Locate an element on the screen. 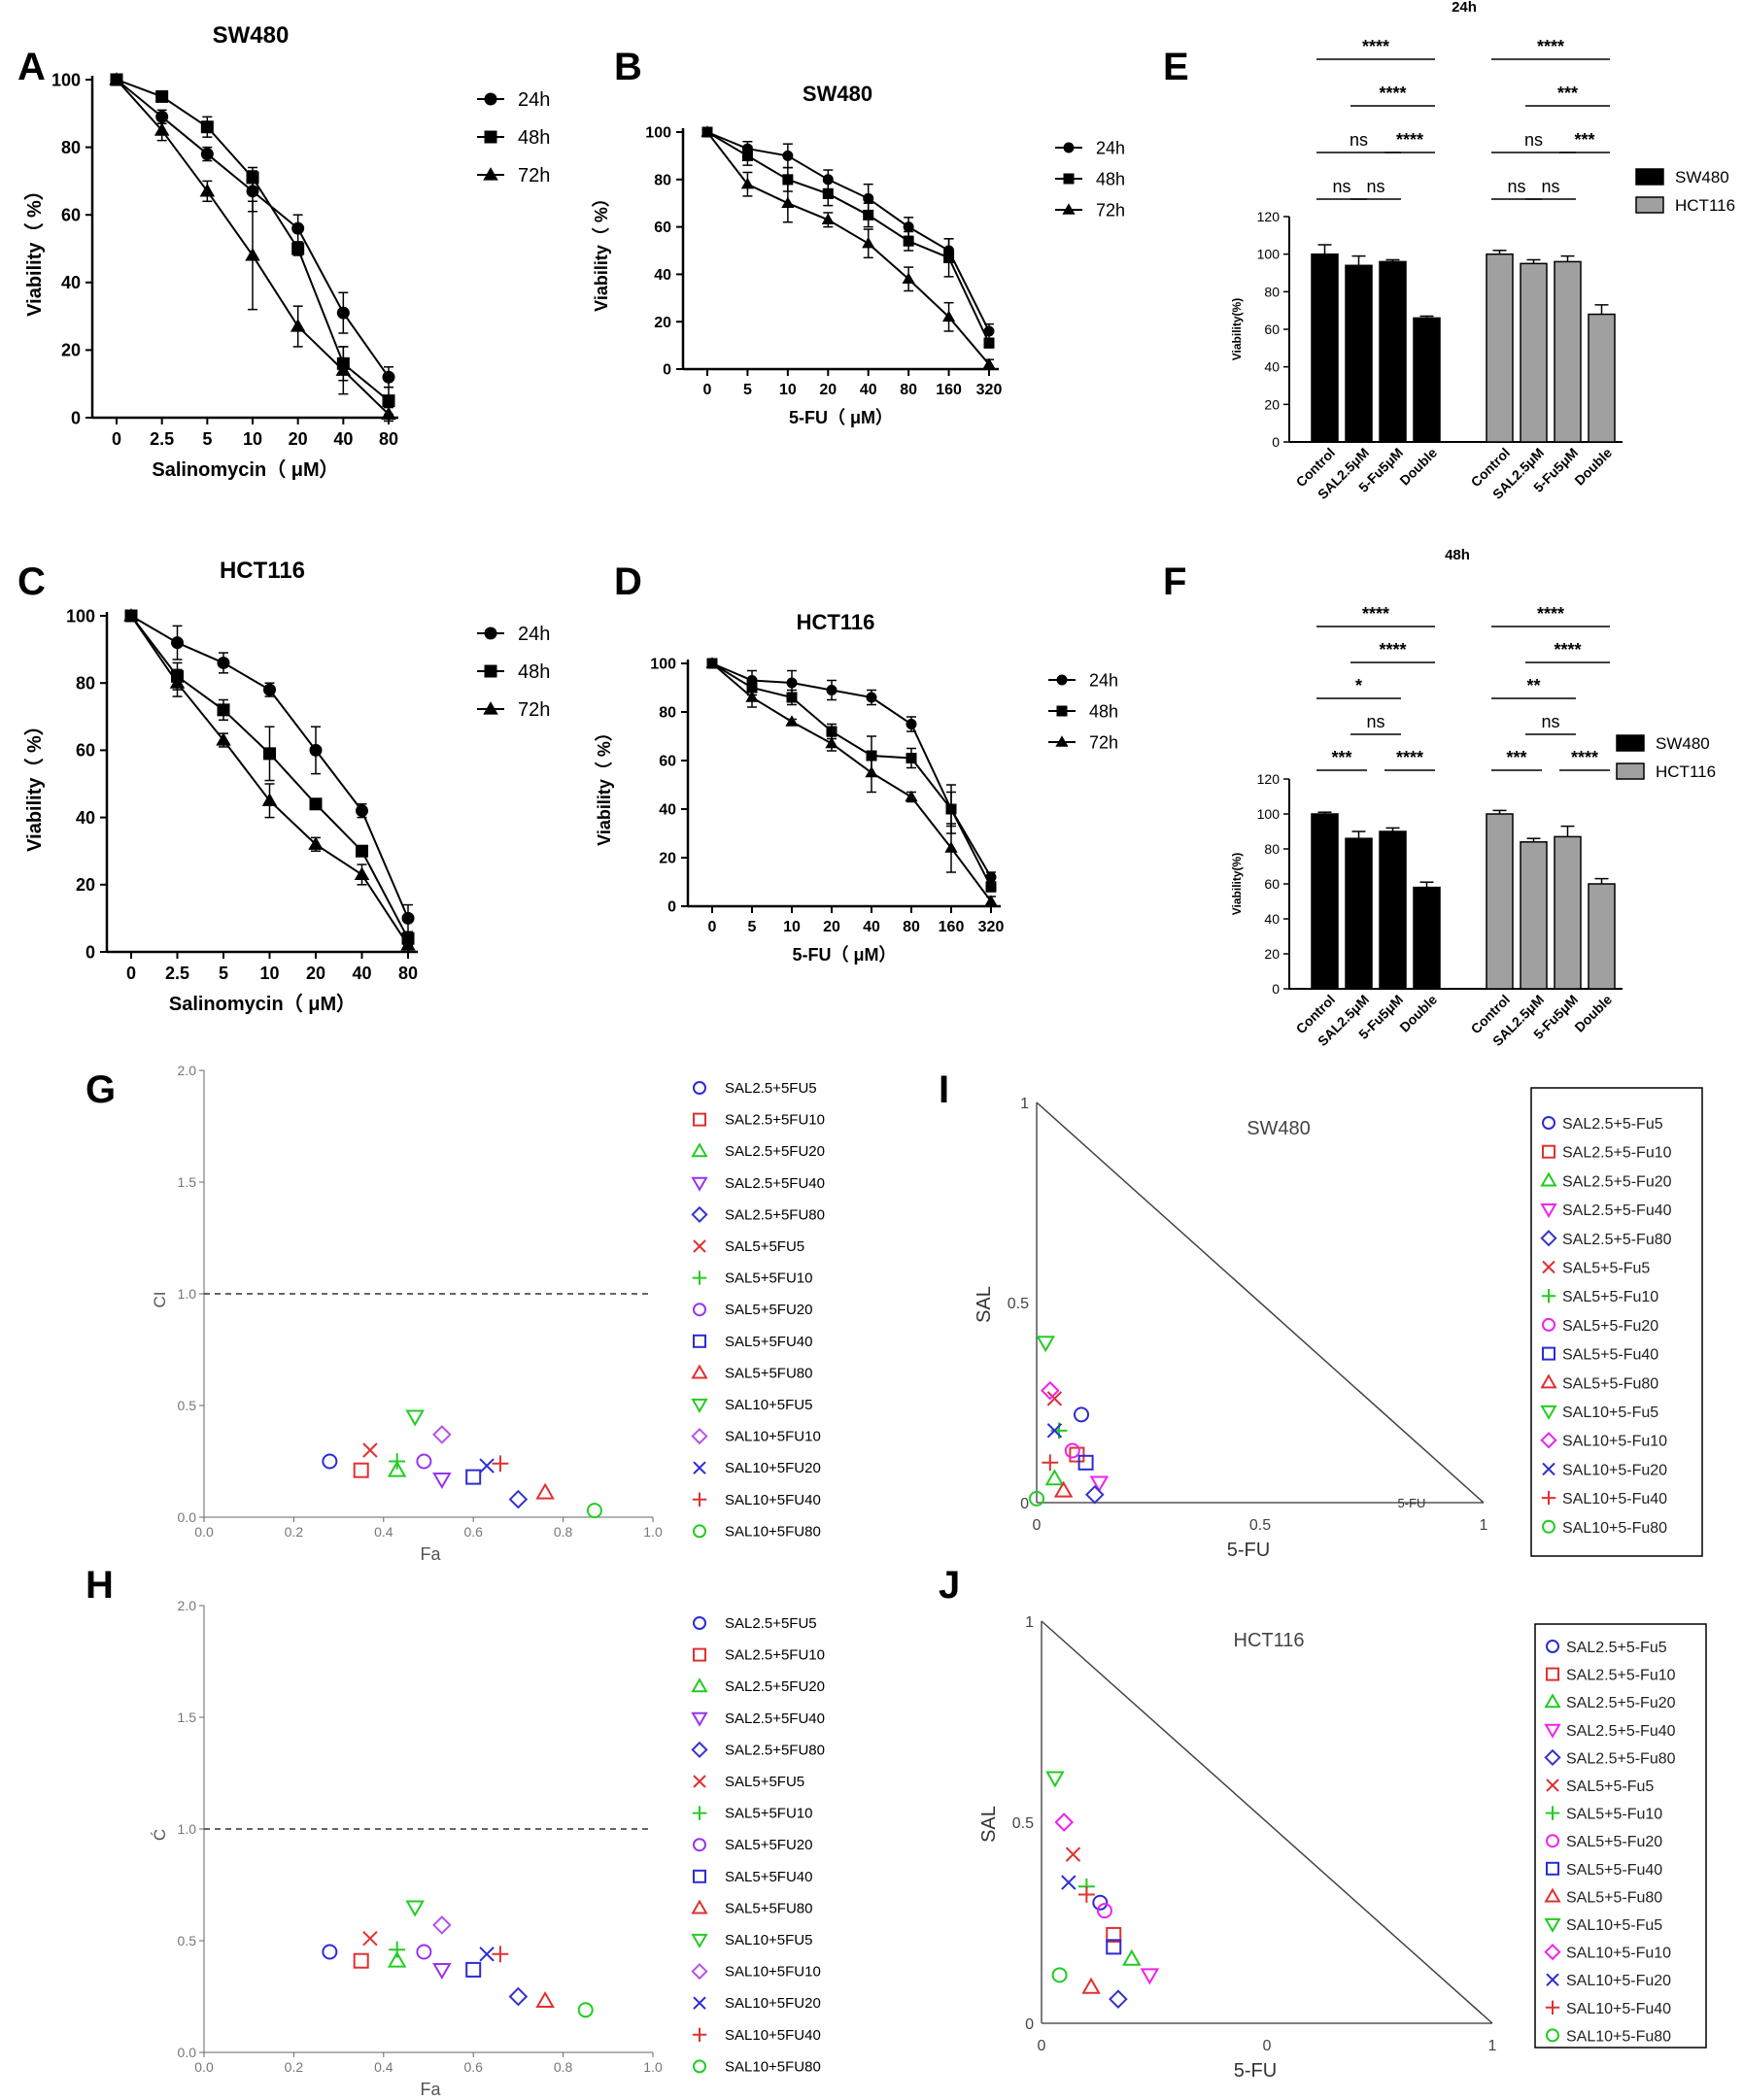  legend-label: SAL2.5+5FU80 is located at coordinates (775, 1750).